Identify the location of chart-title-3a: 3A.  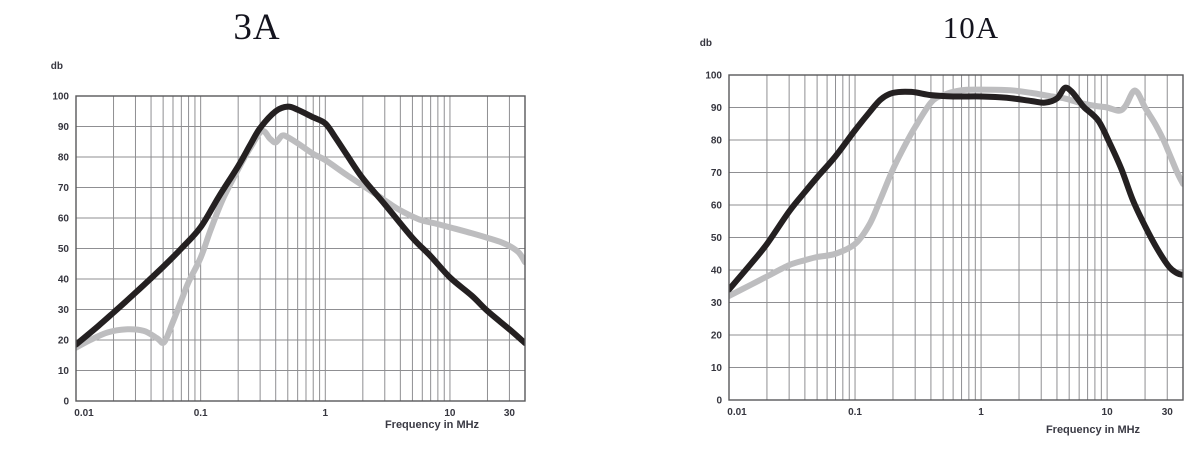
(257, 27).